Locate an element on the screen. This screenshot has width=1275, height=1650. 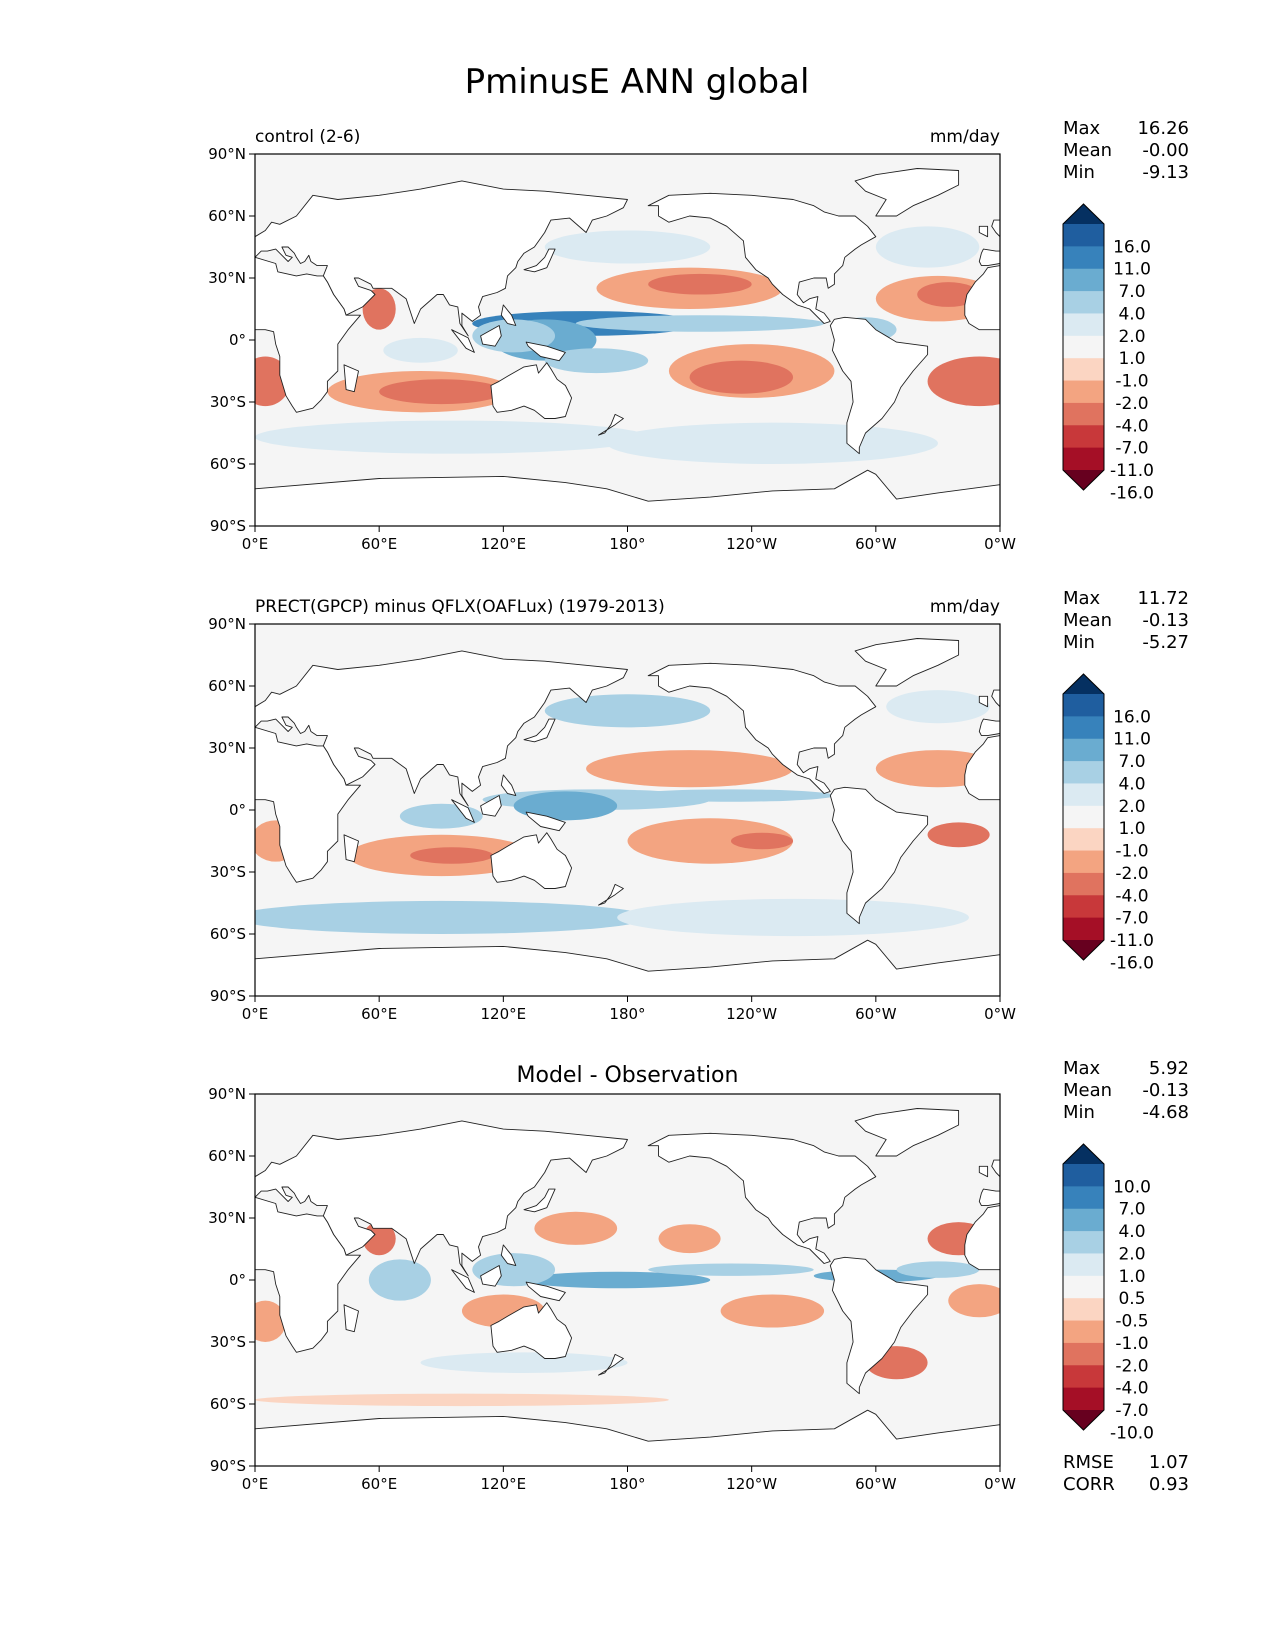
colorbar-tick-label: 16.0 is located at coordinates (1132, 717).